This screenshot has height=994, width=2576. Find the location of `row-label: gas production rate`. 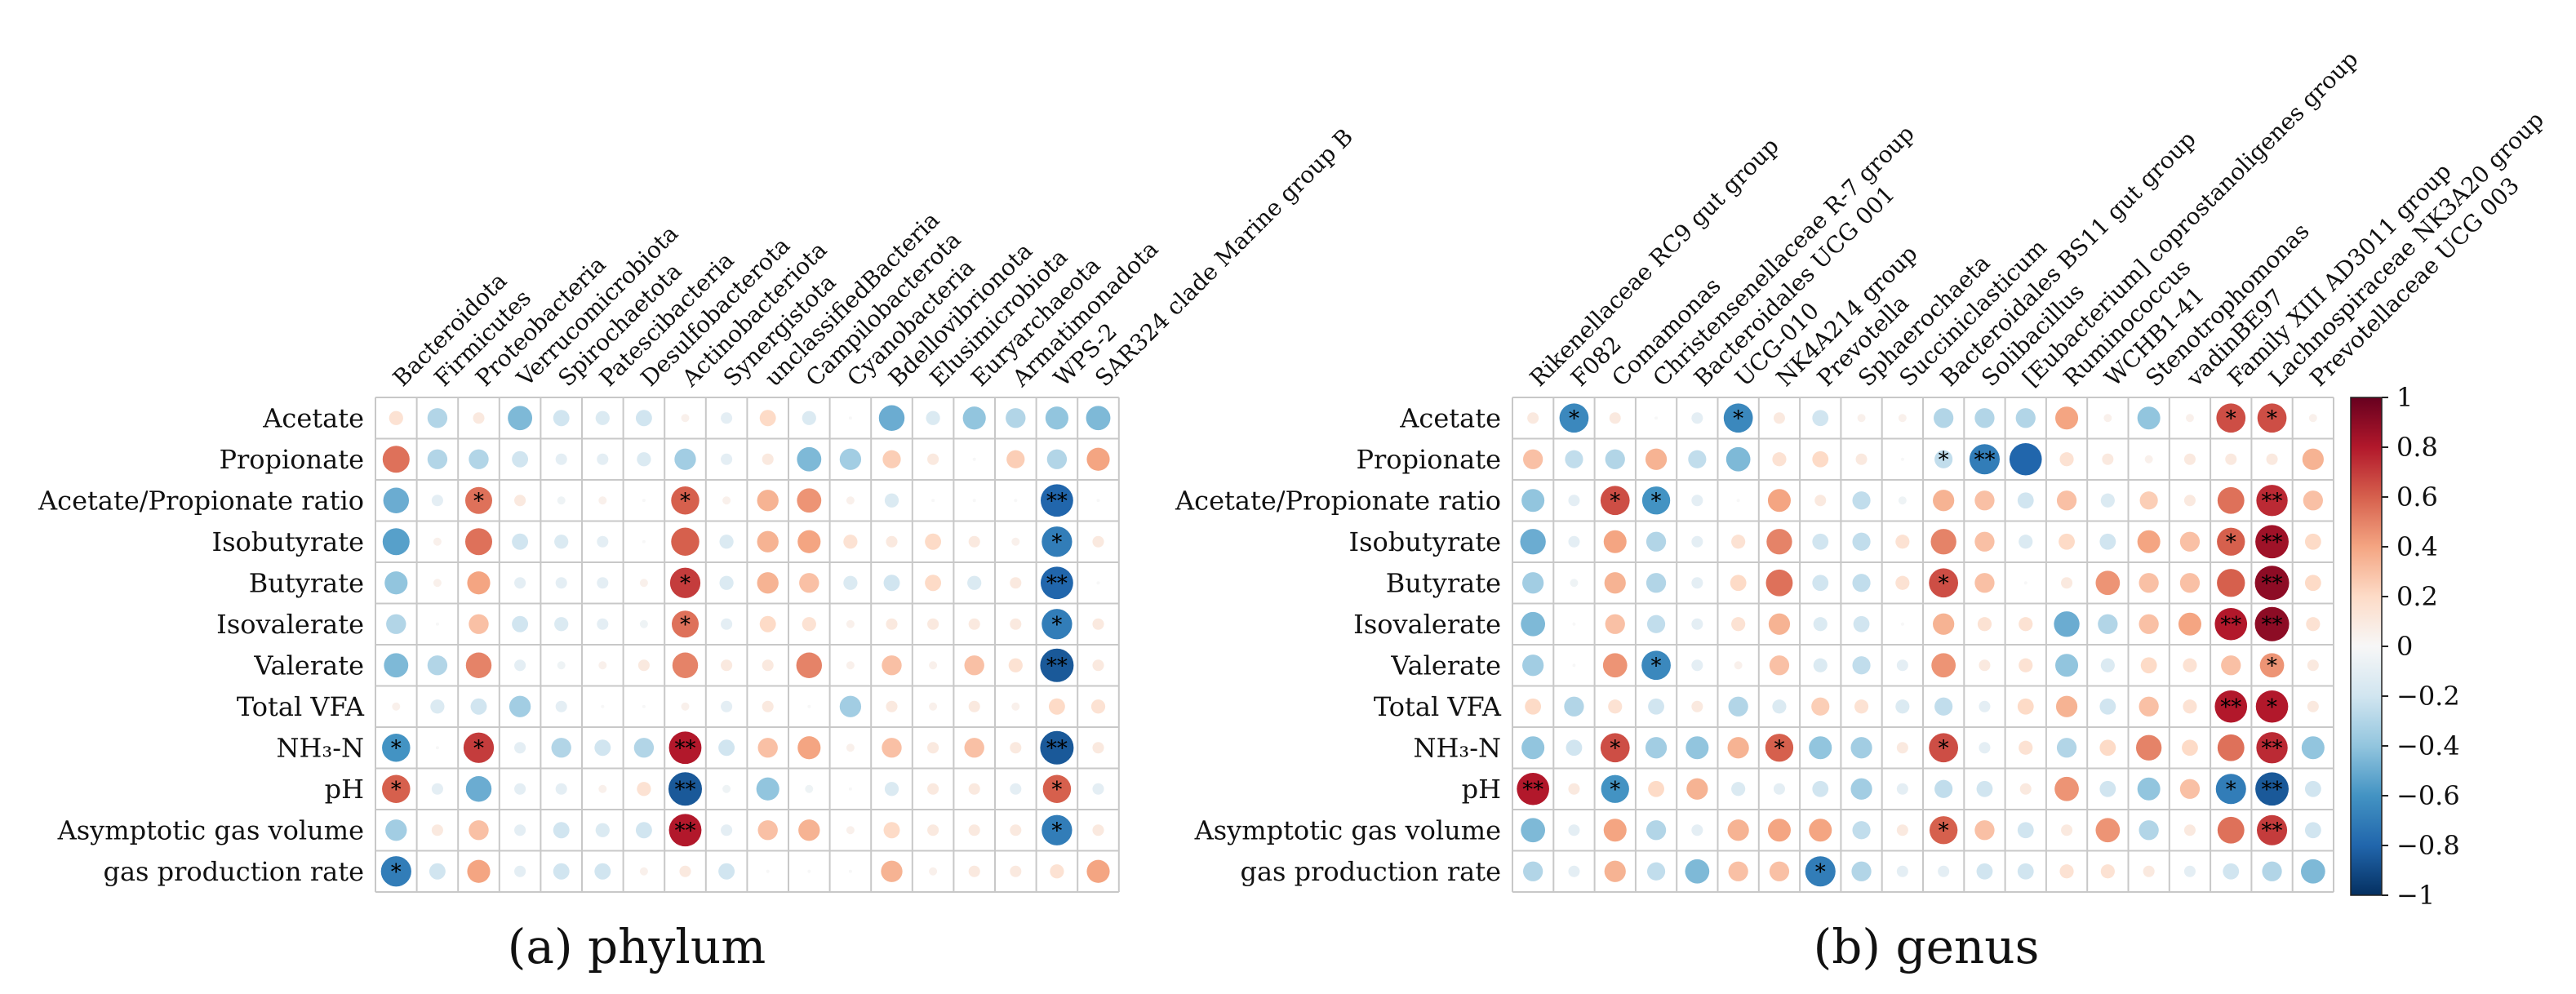

row-label: gas production rate is located at coordinates (233, 871).